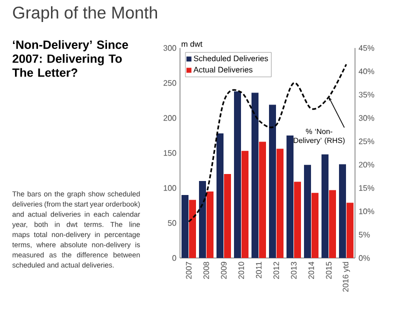  Describe the element at coordinates (70, 58) in the screenshot. I see `text: ‘Non-Delivery’ Since 2007: Delivering To The Letter?` at that location.